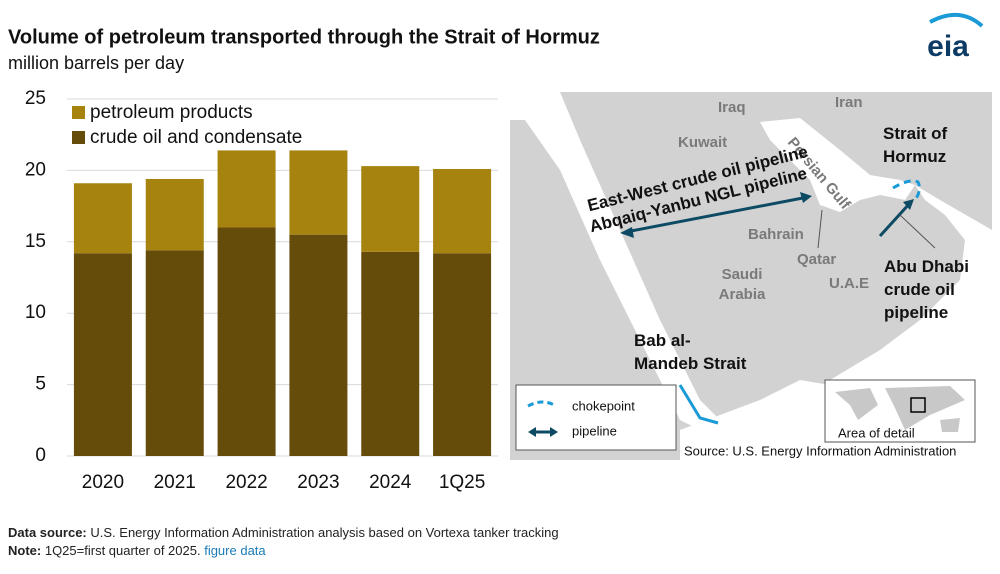 The image size is (1000, 574). What do you see at coordinates (776, 234) in the screenshot?
I see `map-label: Bahrain` at bounding box center [776, 234].